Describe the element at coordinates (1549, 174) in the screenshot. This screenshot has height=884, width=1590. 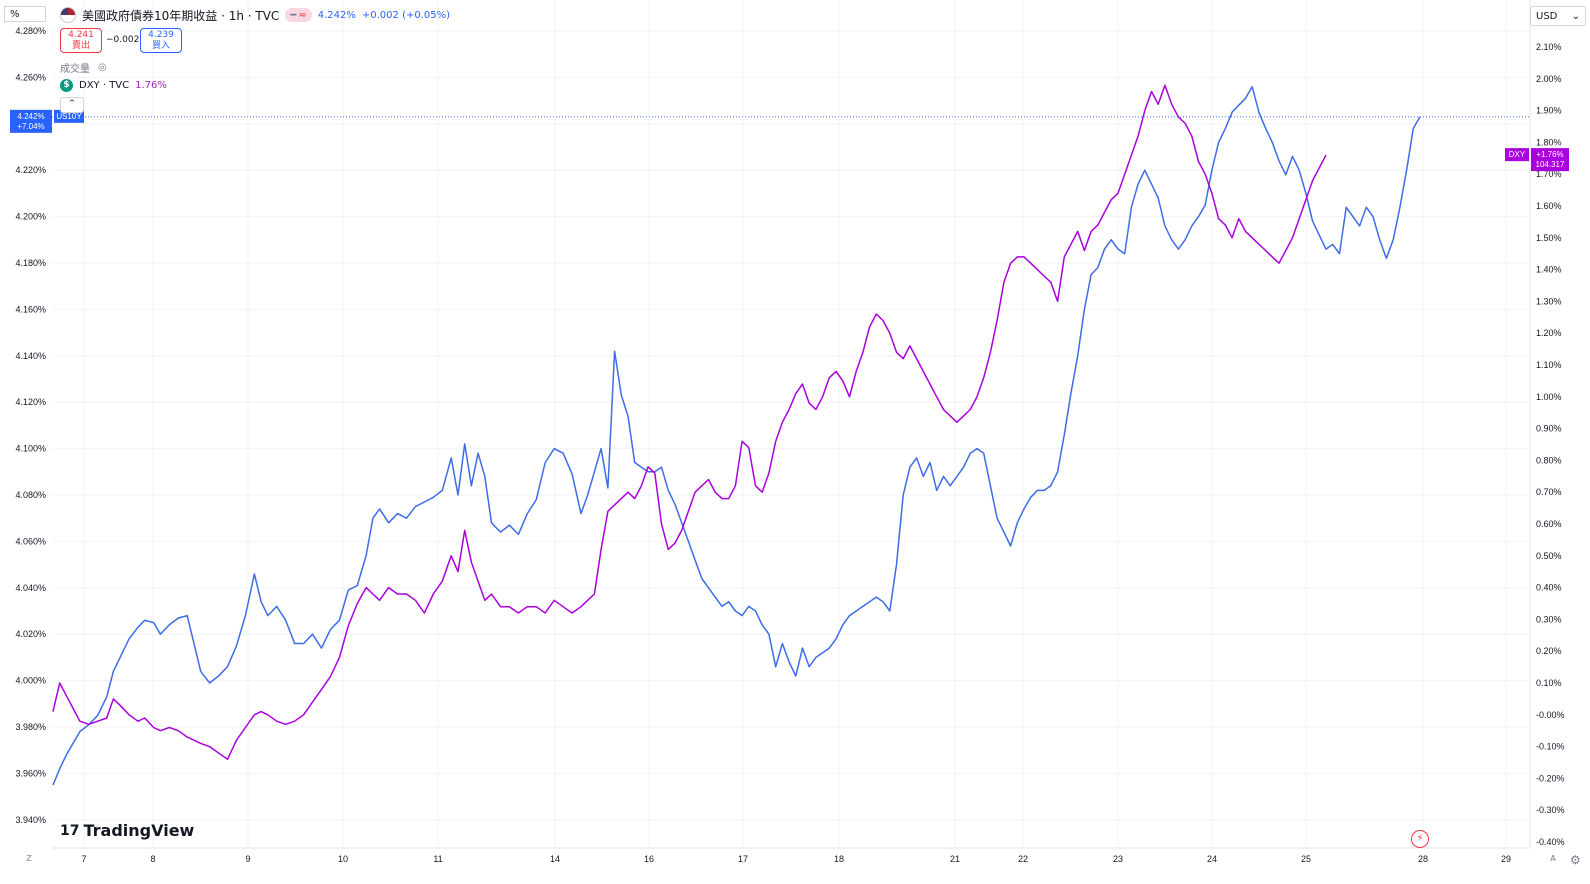
I see `right-axis-tick: 1.70%` at that location.